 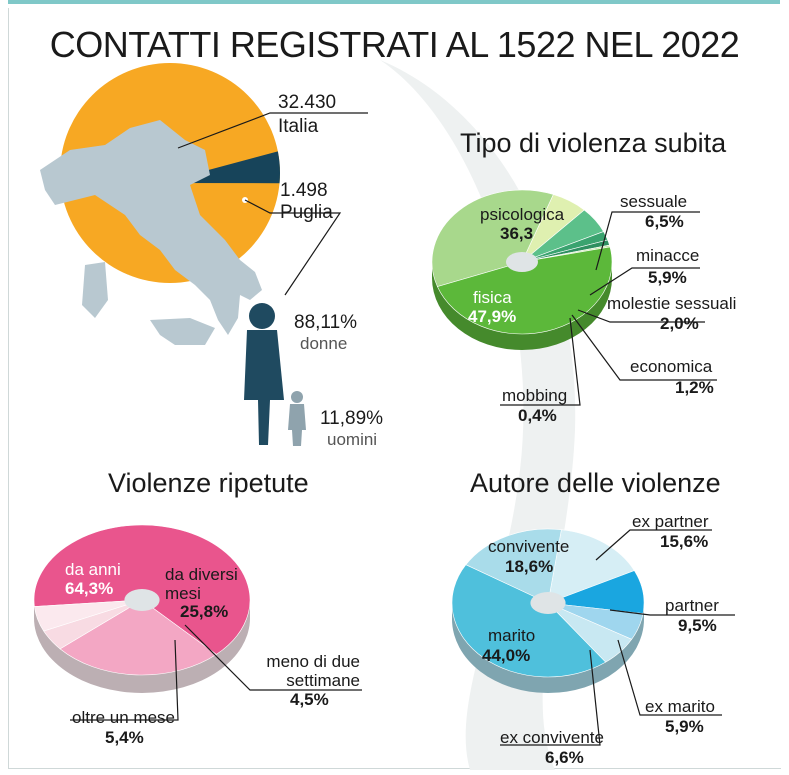 What do you see at coordinates (492, 297) in the screenshot?
I see `label-fisica: fisica` at bounding box center [492, 297].